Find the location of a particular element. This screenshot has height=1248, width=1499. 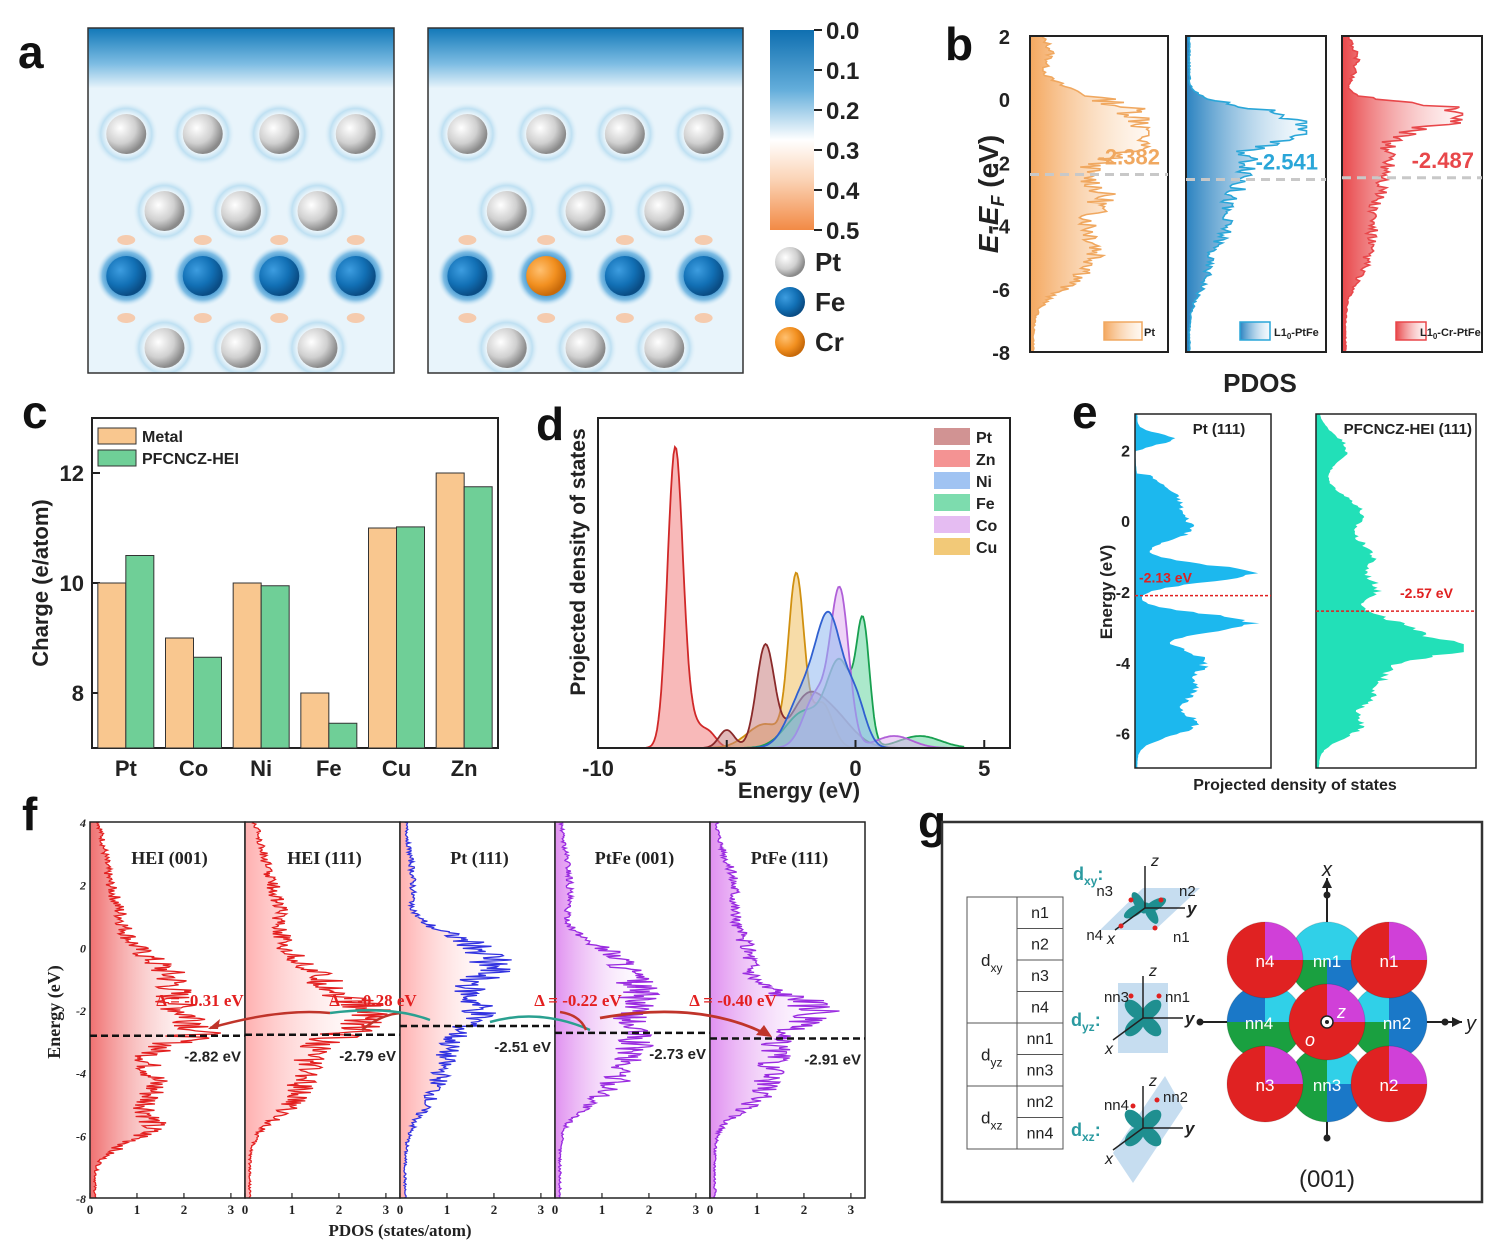

map-content is located at coordinates (585, 200).